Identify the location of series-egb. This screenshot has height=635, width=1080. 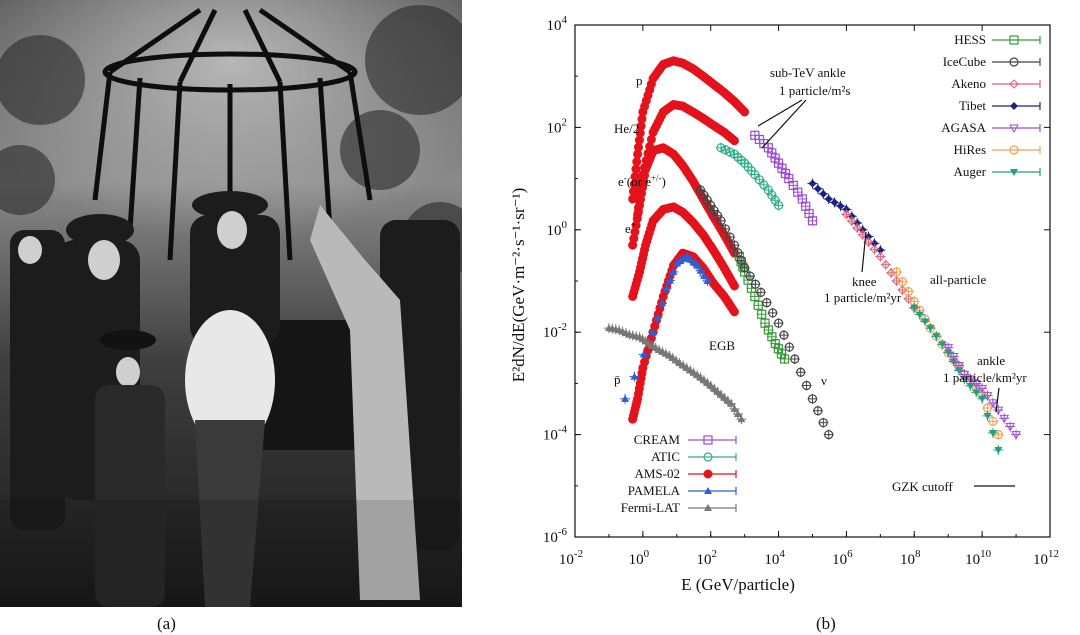
(675, 374).